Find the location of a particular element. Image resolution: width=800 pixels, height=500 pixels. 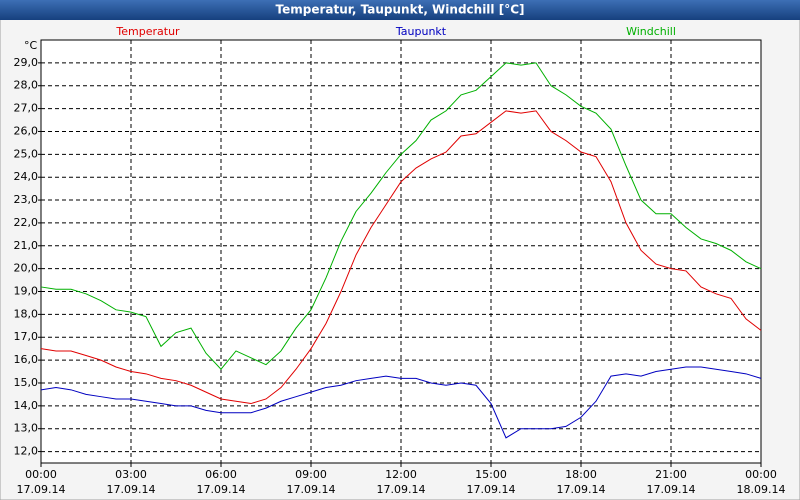

y-tick-label: 14,0 is located at coordinates (26, 405).